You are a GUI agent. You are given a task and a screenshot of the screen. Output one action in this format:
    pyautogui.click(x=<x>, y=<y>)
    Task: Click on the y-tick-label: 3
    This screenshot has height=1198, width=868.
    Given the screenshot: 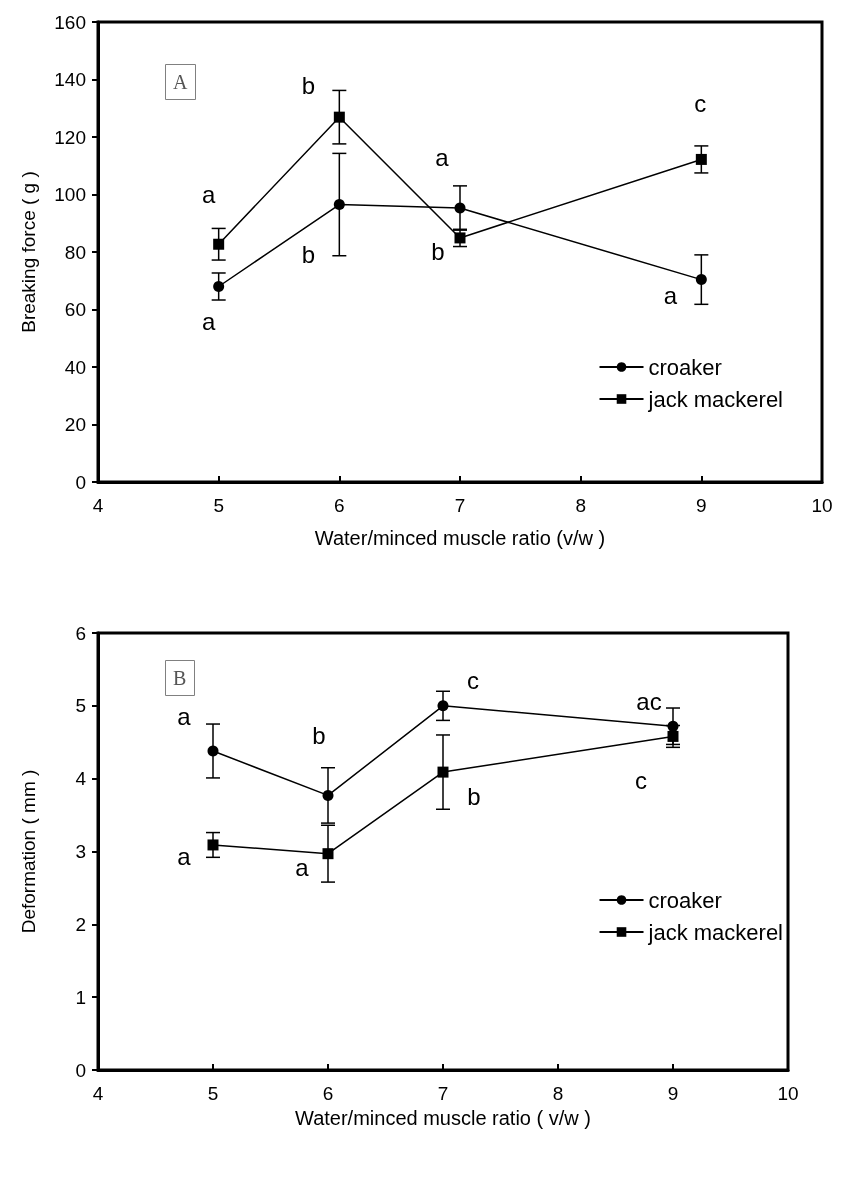 What is the action you would take?
    pyautogui.click(x=80, y=851)
    